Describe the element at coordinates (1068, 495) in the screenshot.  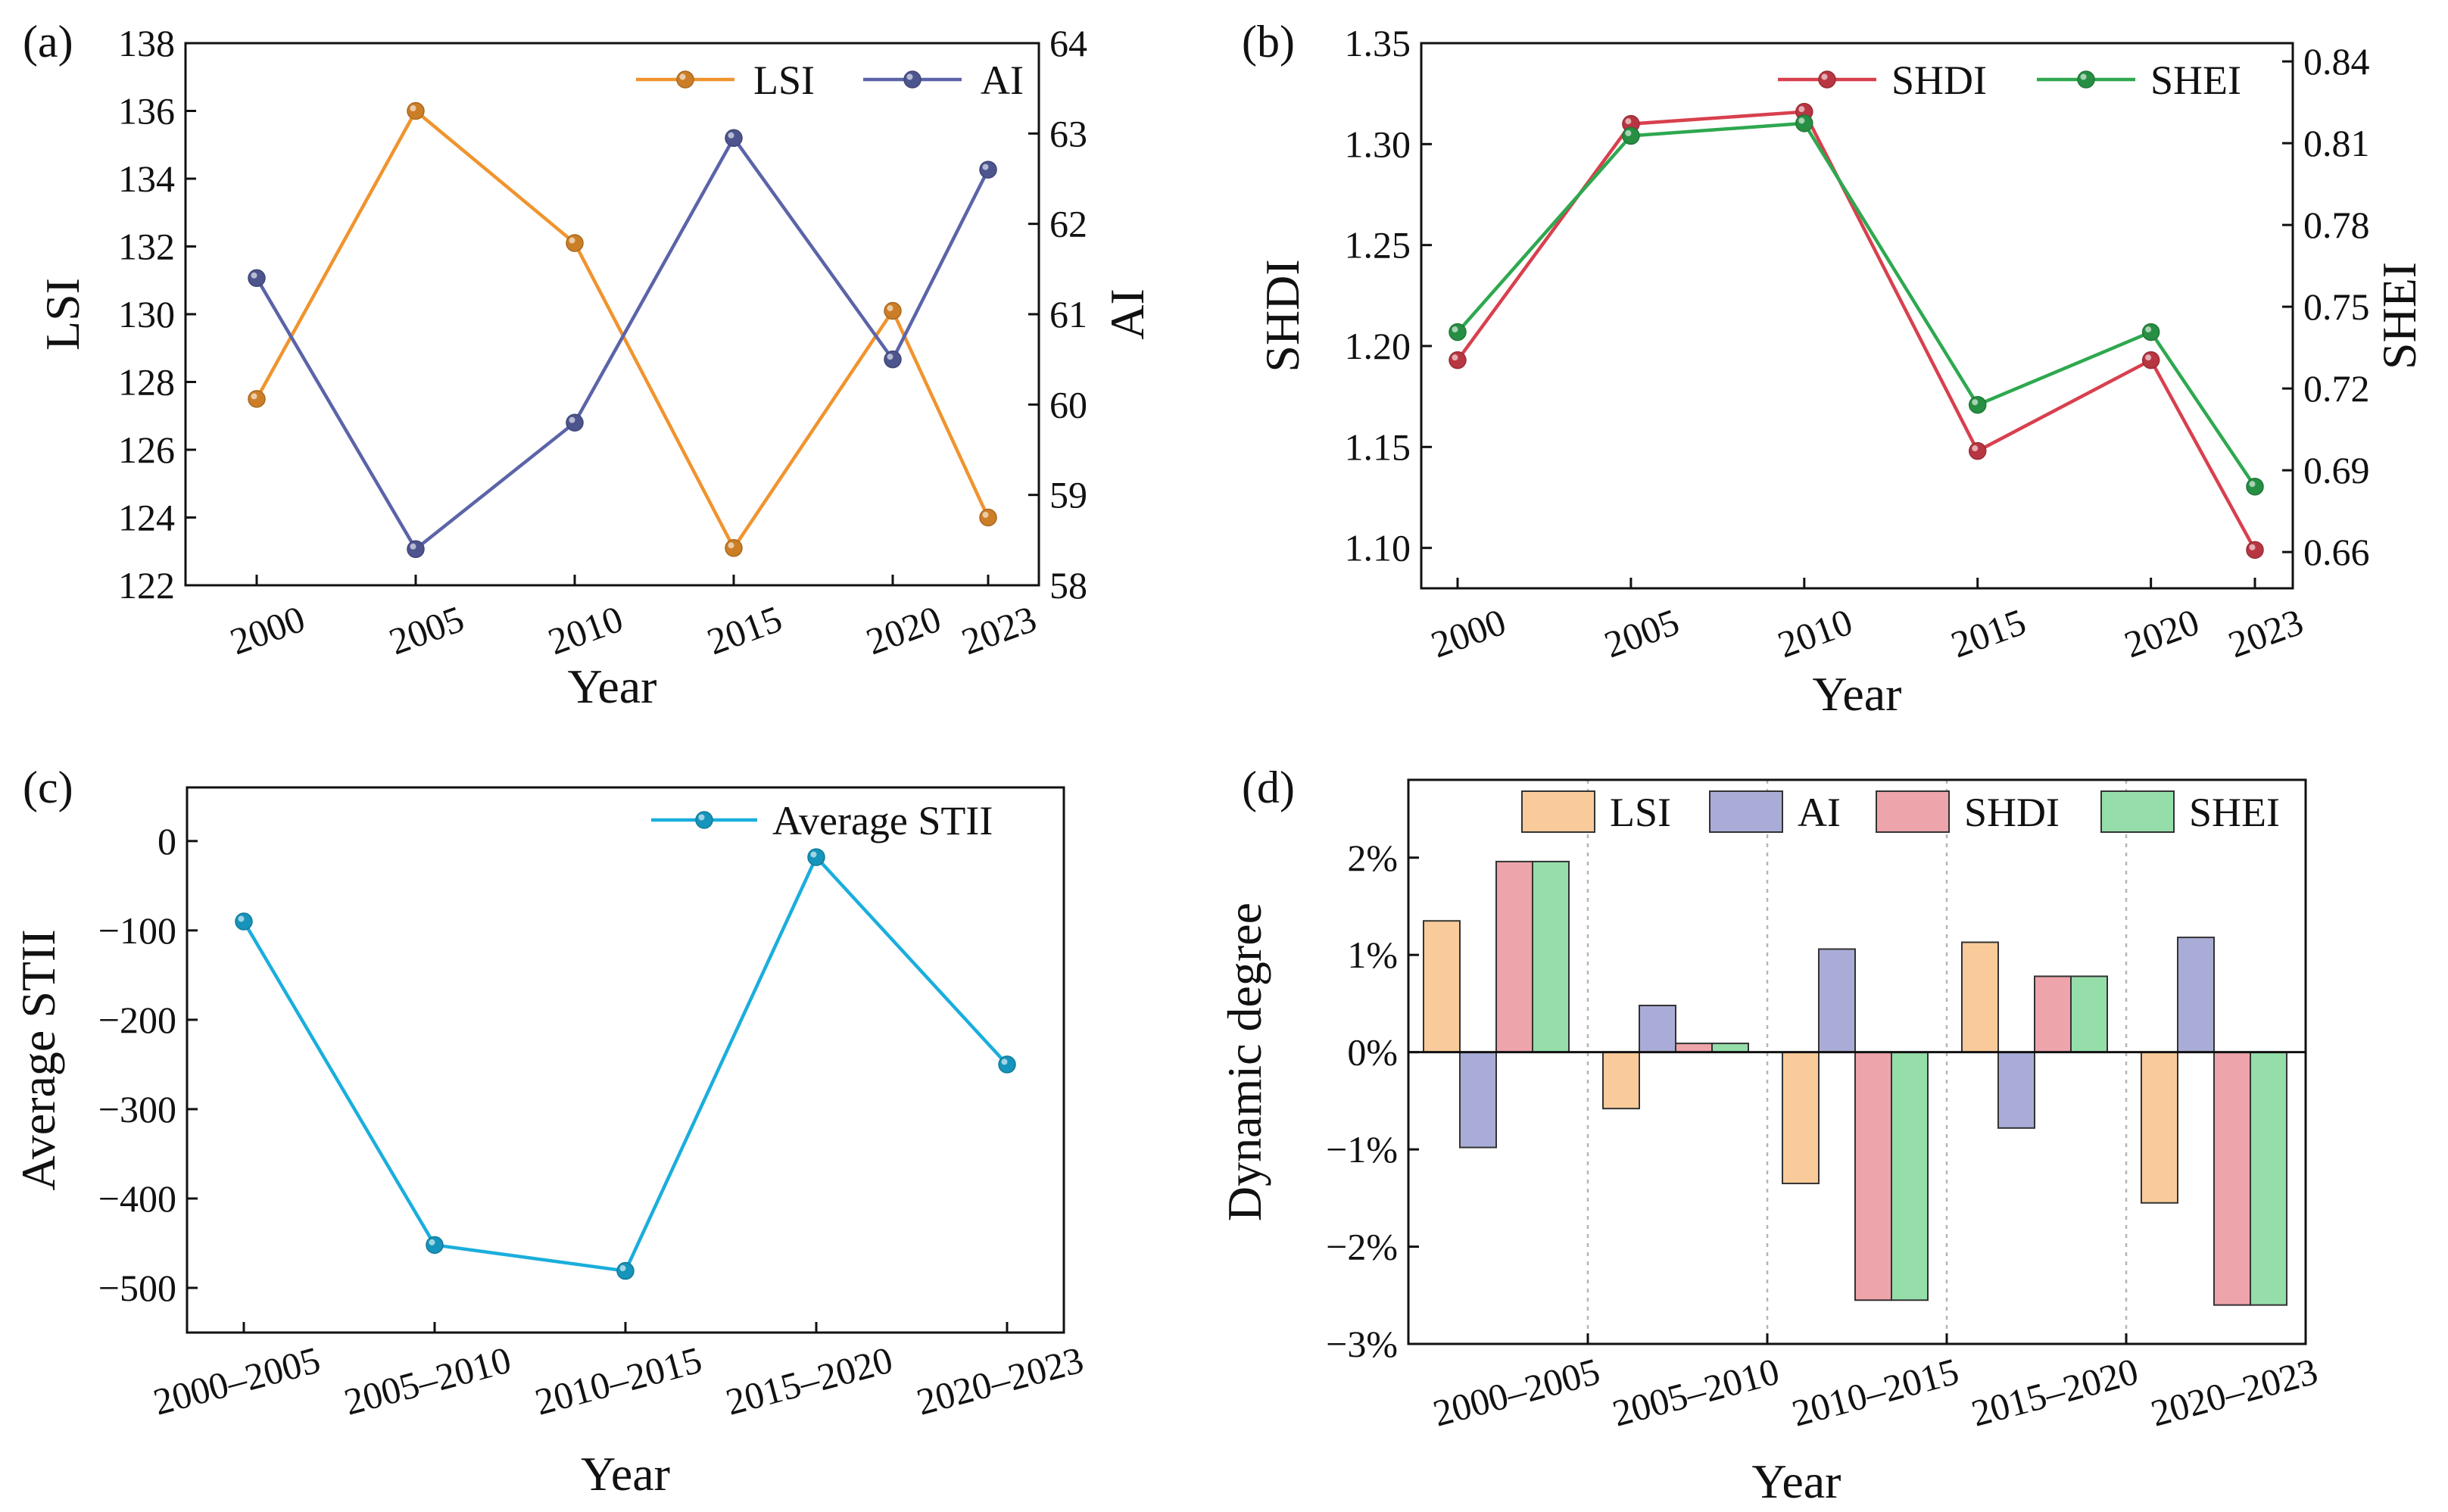
I see `y2-tick-label: 59` at that location.